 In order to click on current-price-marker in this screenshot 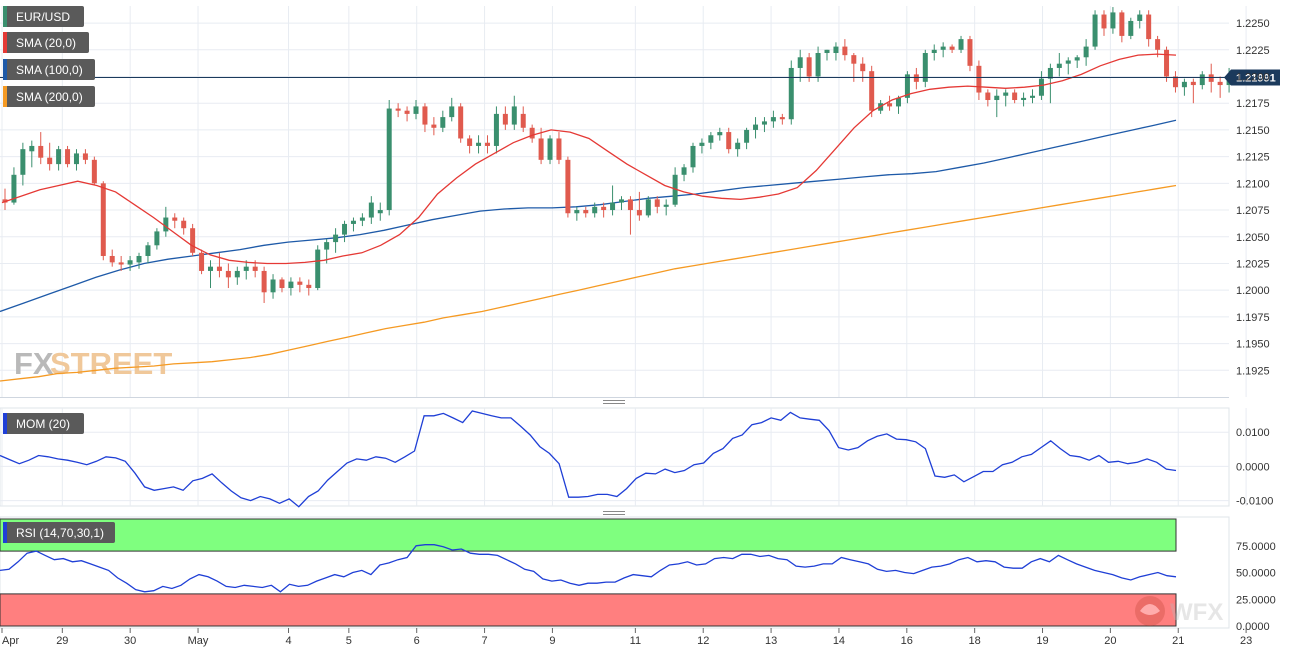, I will do `click(1252, 77)`.